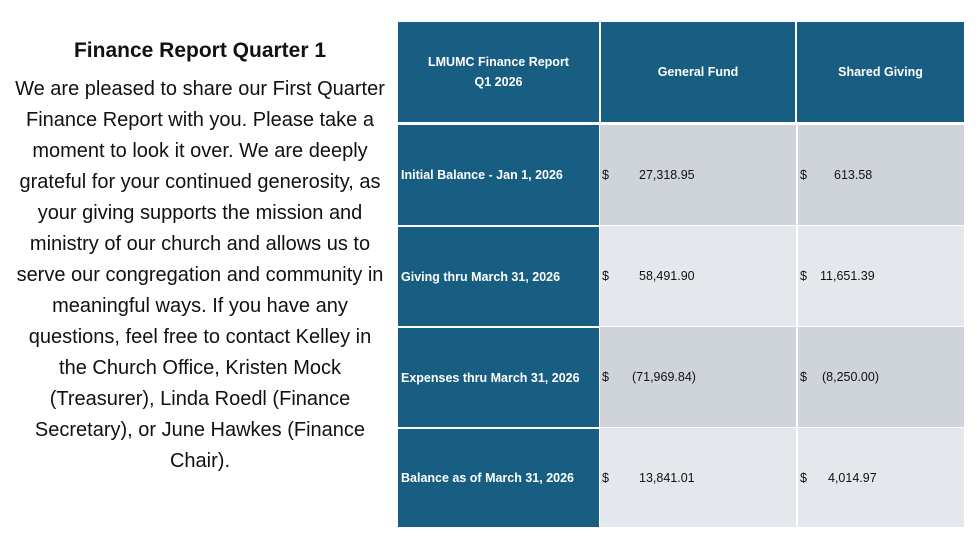 Image resolution: width=980 pixels, height=551 pixels. Describe the element at coordinates (881, 377) in the screenshot. I see `cell-shared-giving-expenses: $ (8,250.00)` at that location.